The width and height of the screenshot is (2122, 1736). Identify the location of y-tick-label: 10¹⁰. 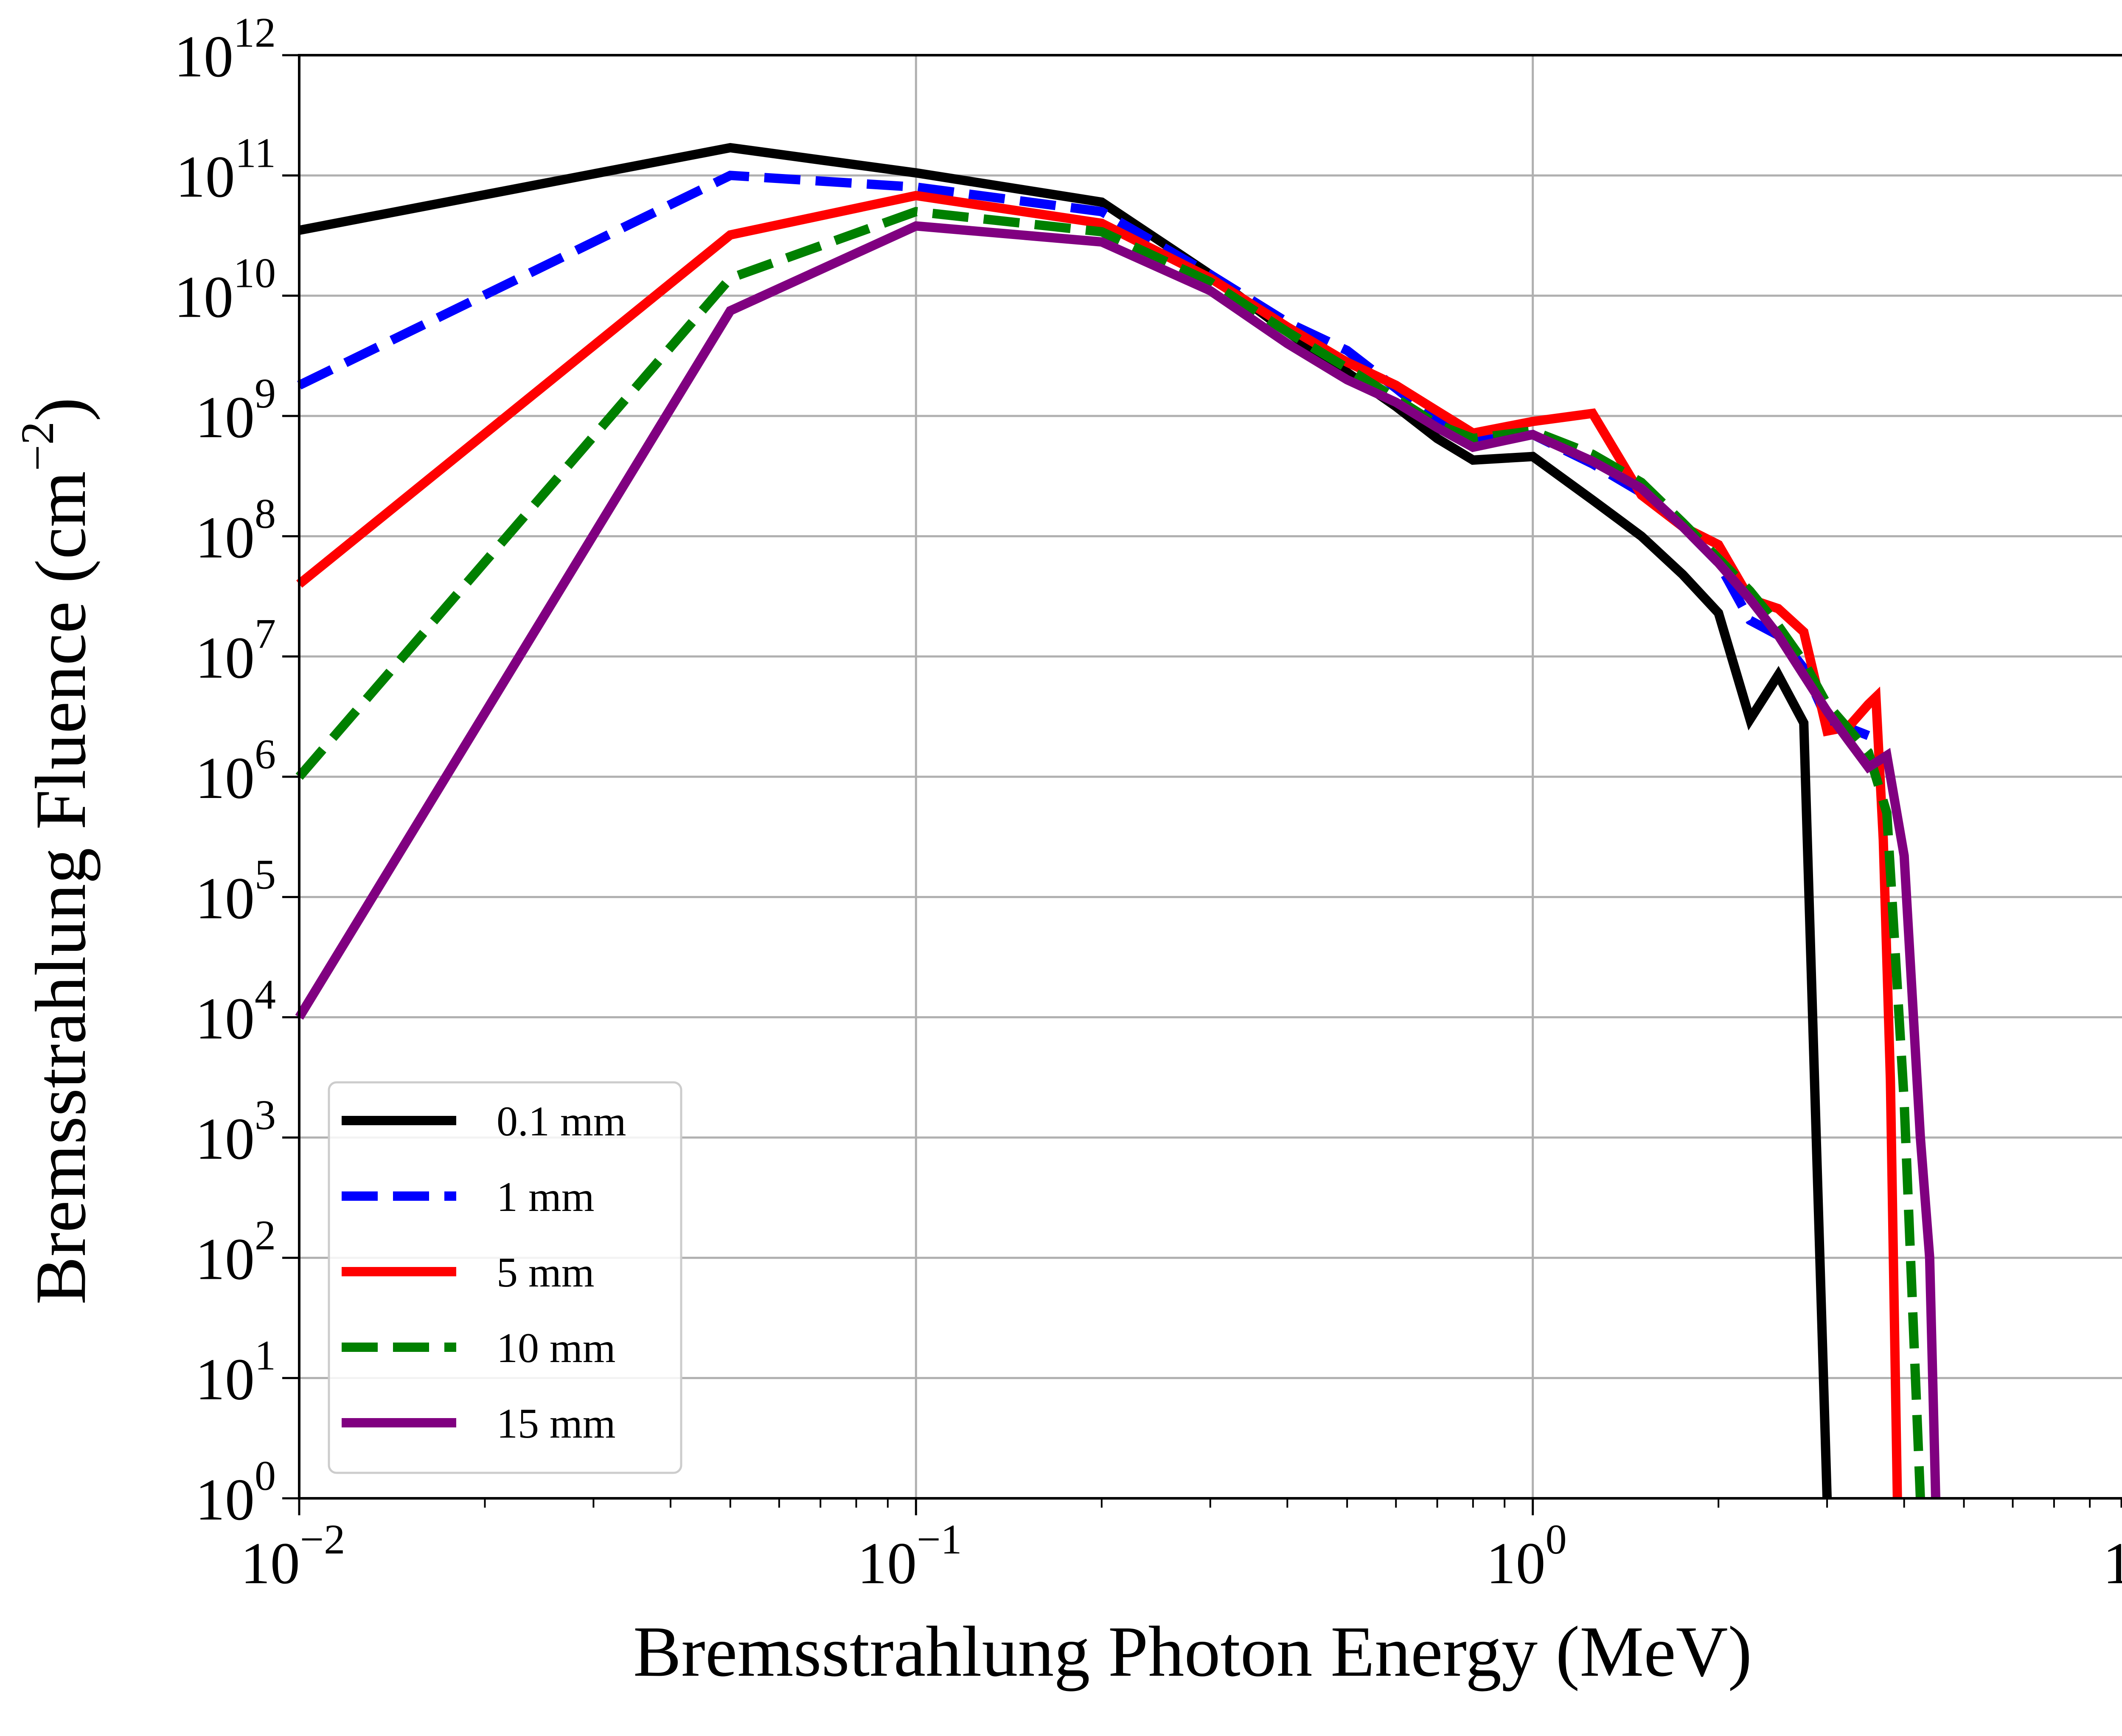
(225, 290).